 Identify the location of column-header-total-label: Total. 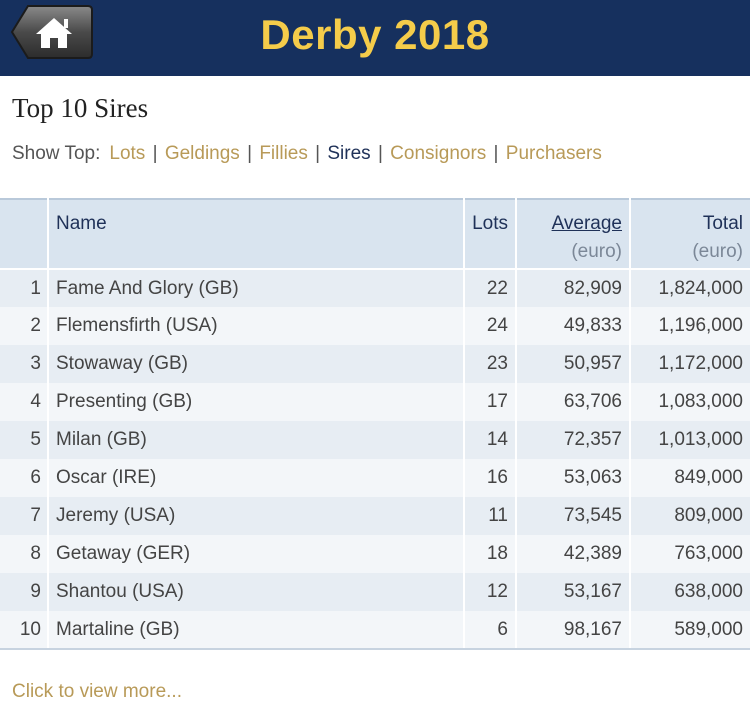
(722, 223).